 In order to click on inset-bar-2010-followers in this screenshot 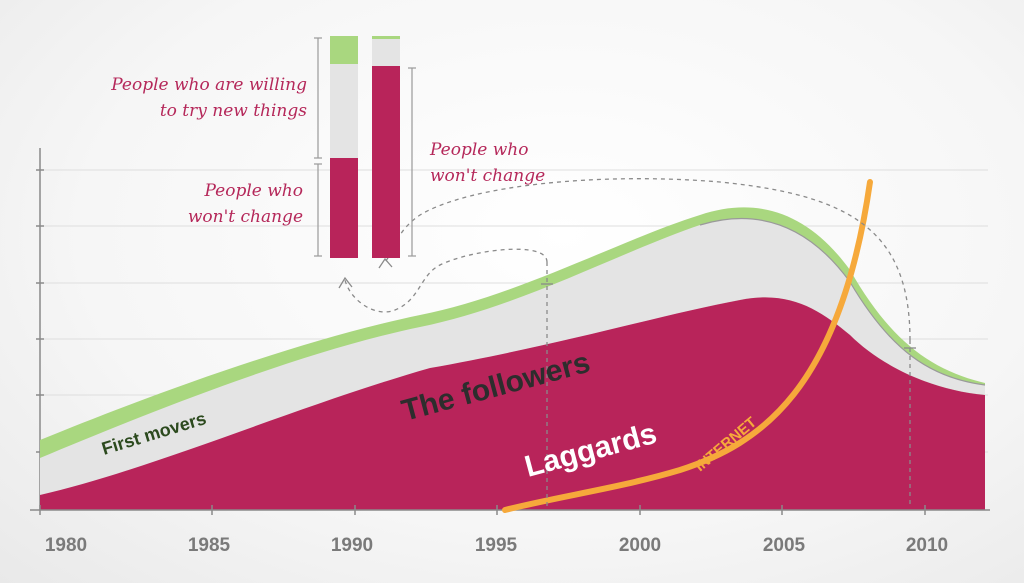, I will do `click(386, 52)`.